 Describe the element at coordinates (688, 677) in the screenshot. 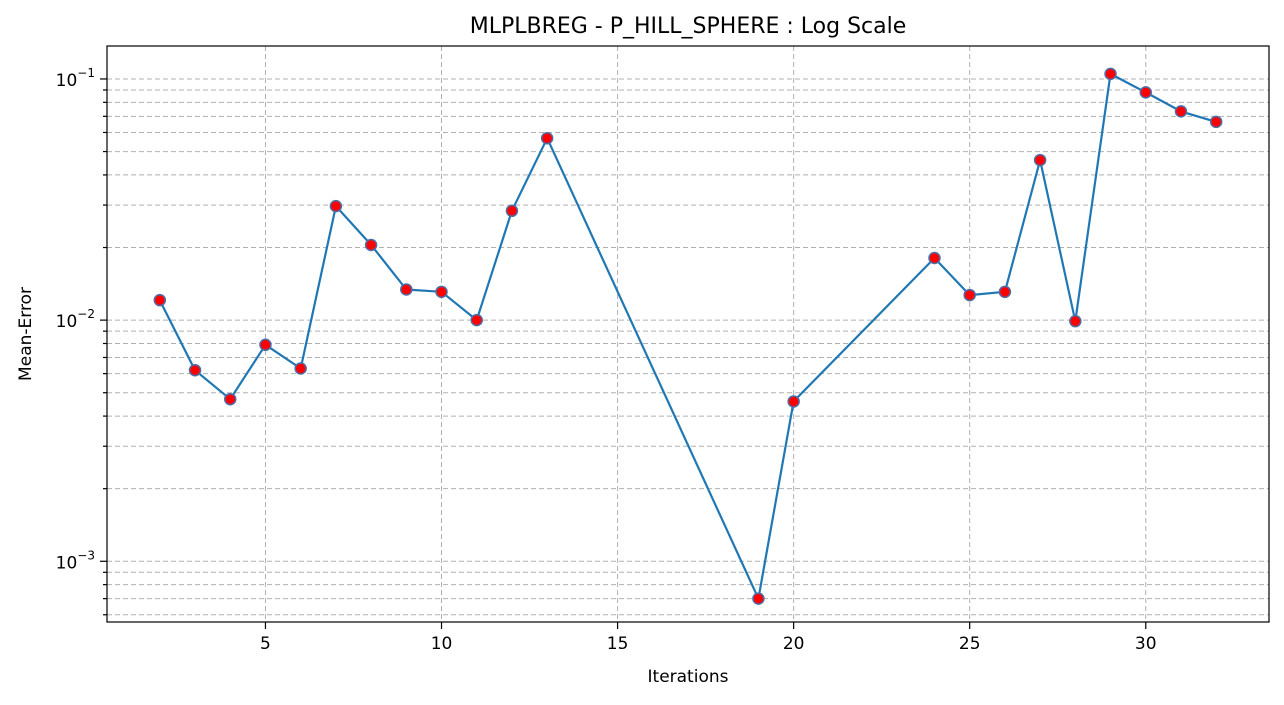

I see `x-axis-label: Iterations` at that location.